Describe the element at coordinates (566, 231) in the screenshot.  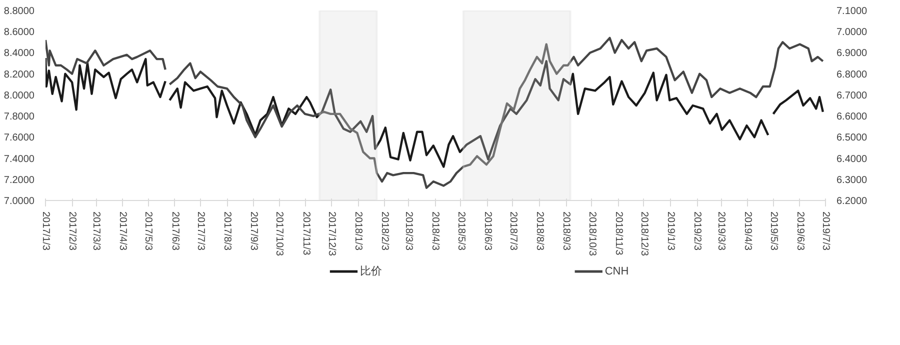
I see `x-tick-label: 2018/9/3` at that location.